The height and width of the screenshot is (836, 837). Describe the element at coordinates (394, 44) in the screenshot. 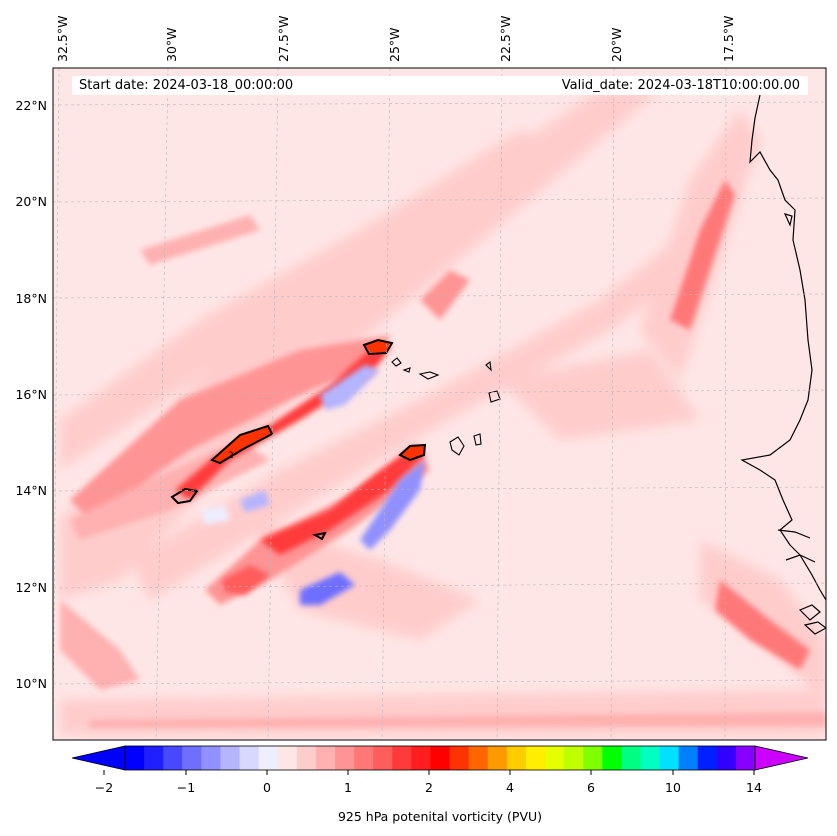

I see `lon-label: 25°W` at that location.